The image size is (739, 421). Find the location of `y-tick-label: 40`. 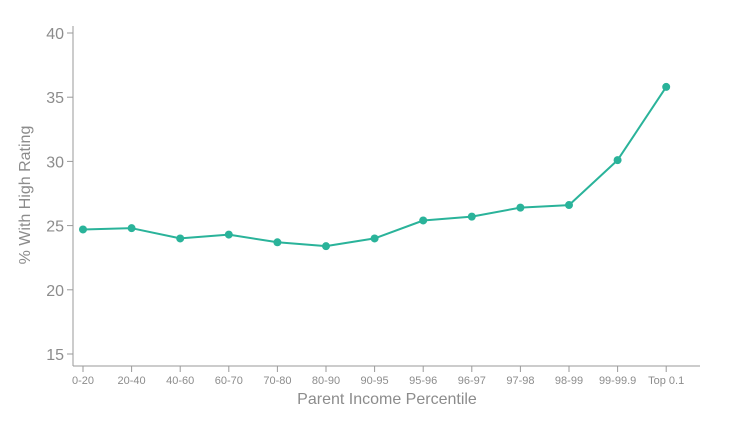

y-tick-label: 40 is located at coordinates (55, 34).